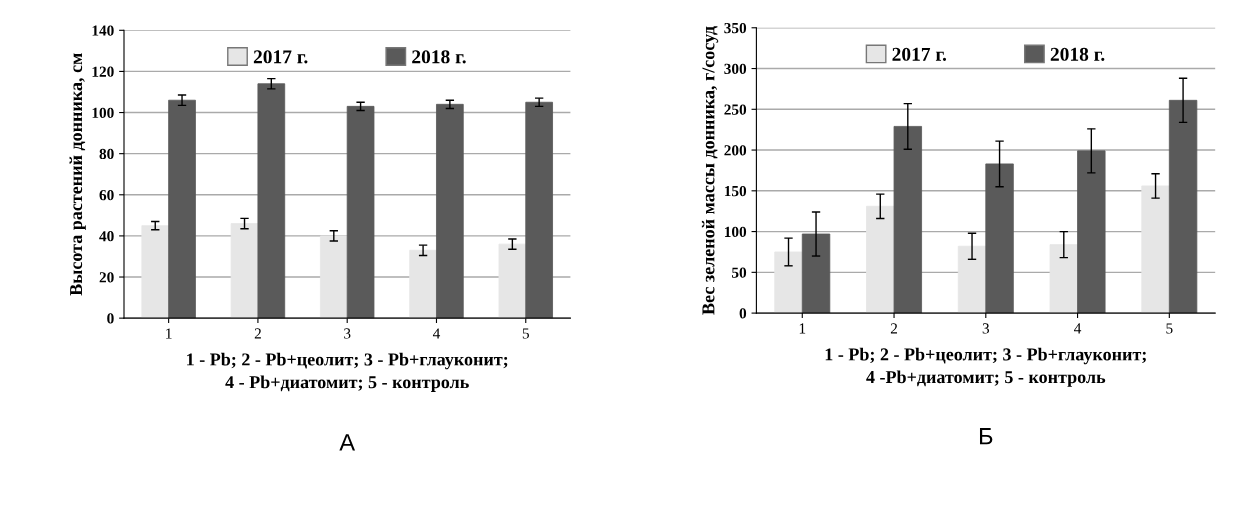 Image resolution: width=1240 pixels, height=505 pixels. What do you see at coordinates (710, 170) in the screenshot?
I see `y-axis-title: Вес зеленой массы донника, г/сосуд` at bounding box center [710, 170].